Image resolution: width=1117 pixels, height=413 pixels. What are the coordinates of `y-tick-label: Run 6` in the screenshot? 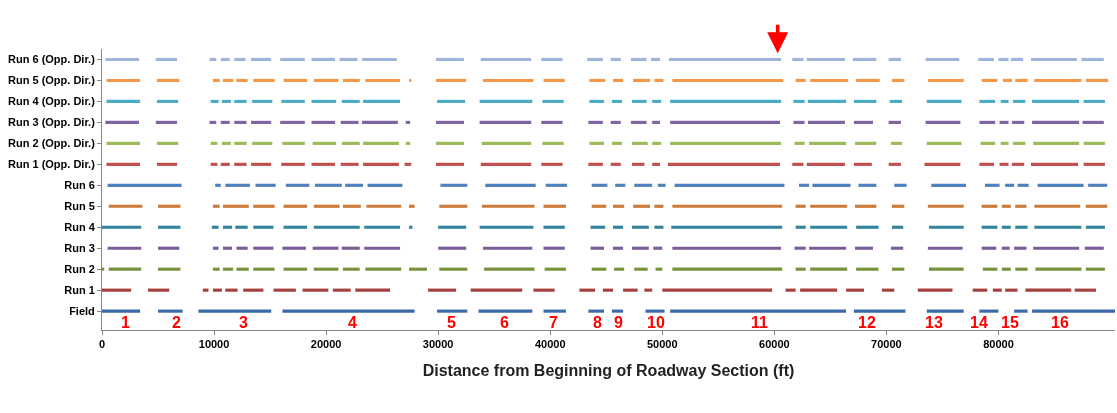 It's located at (79, 185).